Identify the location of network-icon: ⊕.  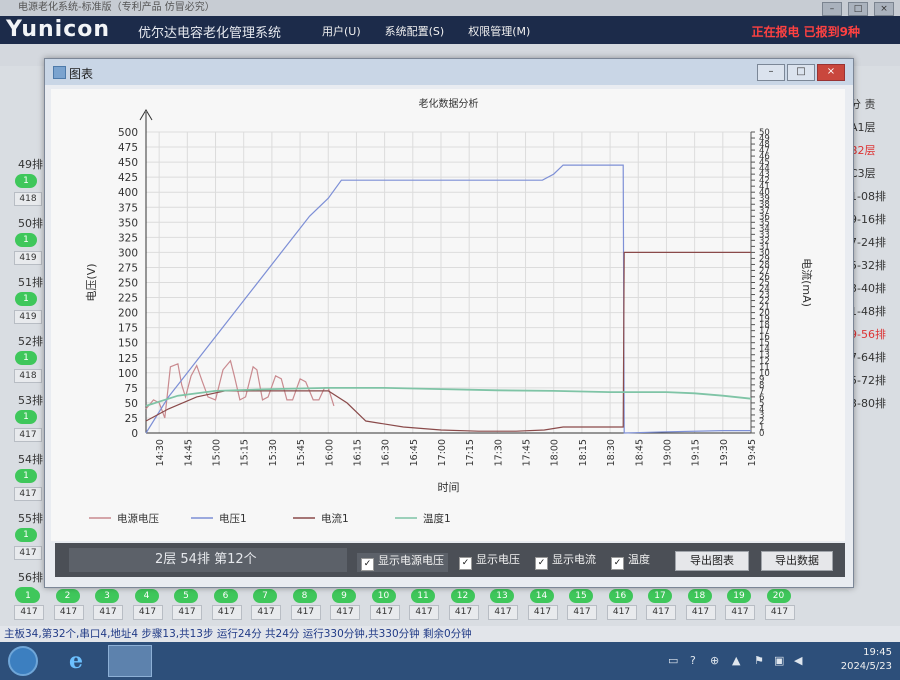
(715, 660).